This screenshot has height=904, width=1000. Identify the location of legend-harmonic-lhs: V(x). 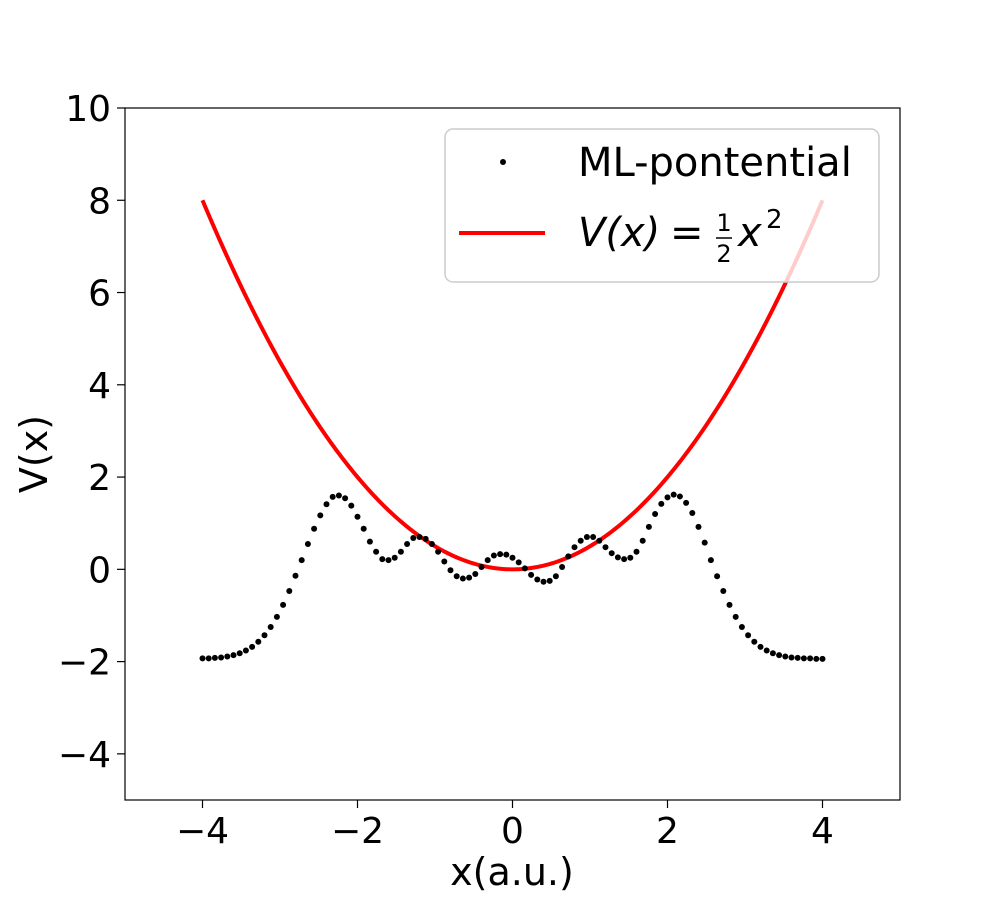
(619, 233).